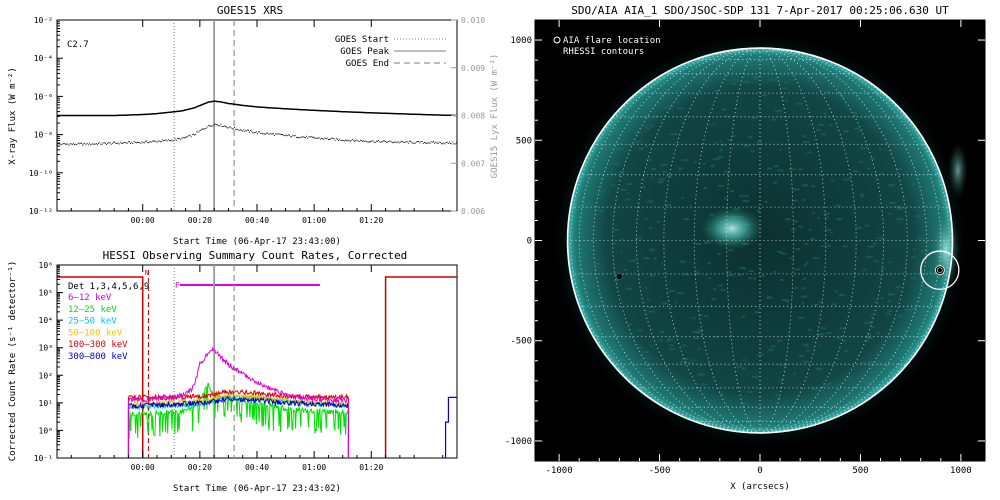  What do you see at coordinates (92, 310) in the screenshot?
I see `hessi-legend-entry: 12–25 keV` at bounding box center [92, 310].